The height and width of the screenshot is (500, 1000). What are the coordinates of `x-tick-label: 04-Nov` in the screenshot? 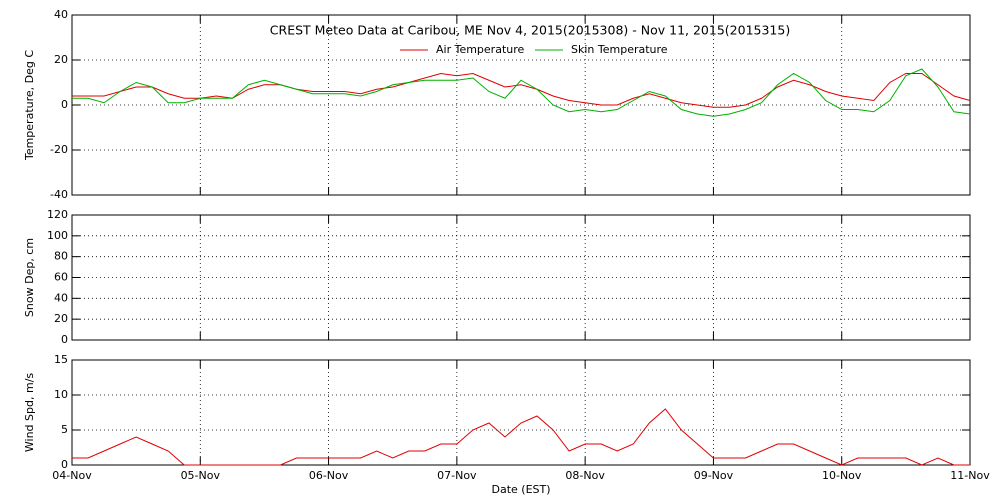 It's located at (72, 475).